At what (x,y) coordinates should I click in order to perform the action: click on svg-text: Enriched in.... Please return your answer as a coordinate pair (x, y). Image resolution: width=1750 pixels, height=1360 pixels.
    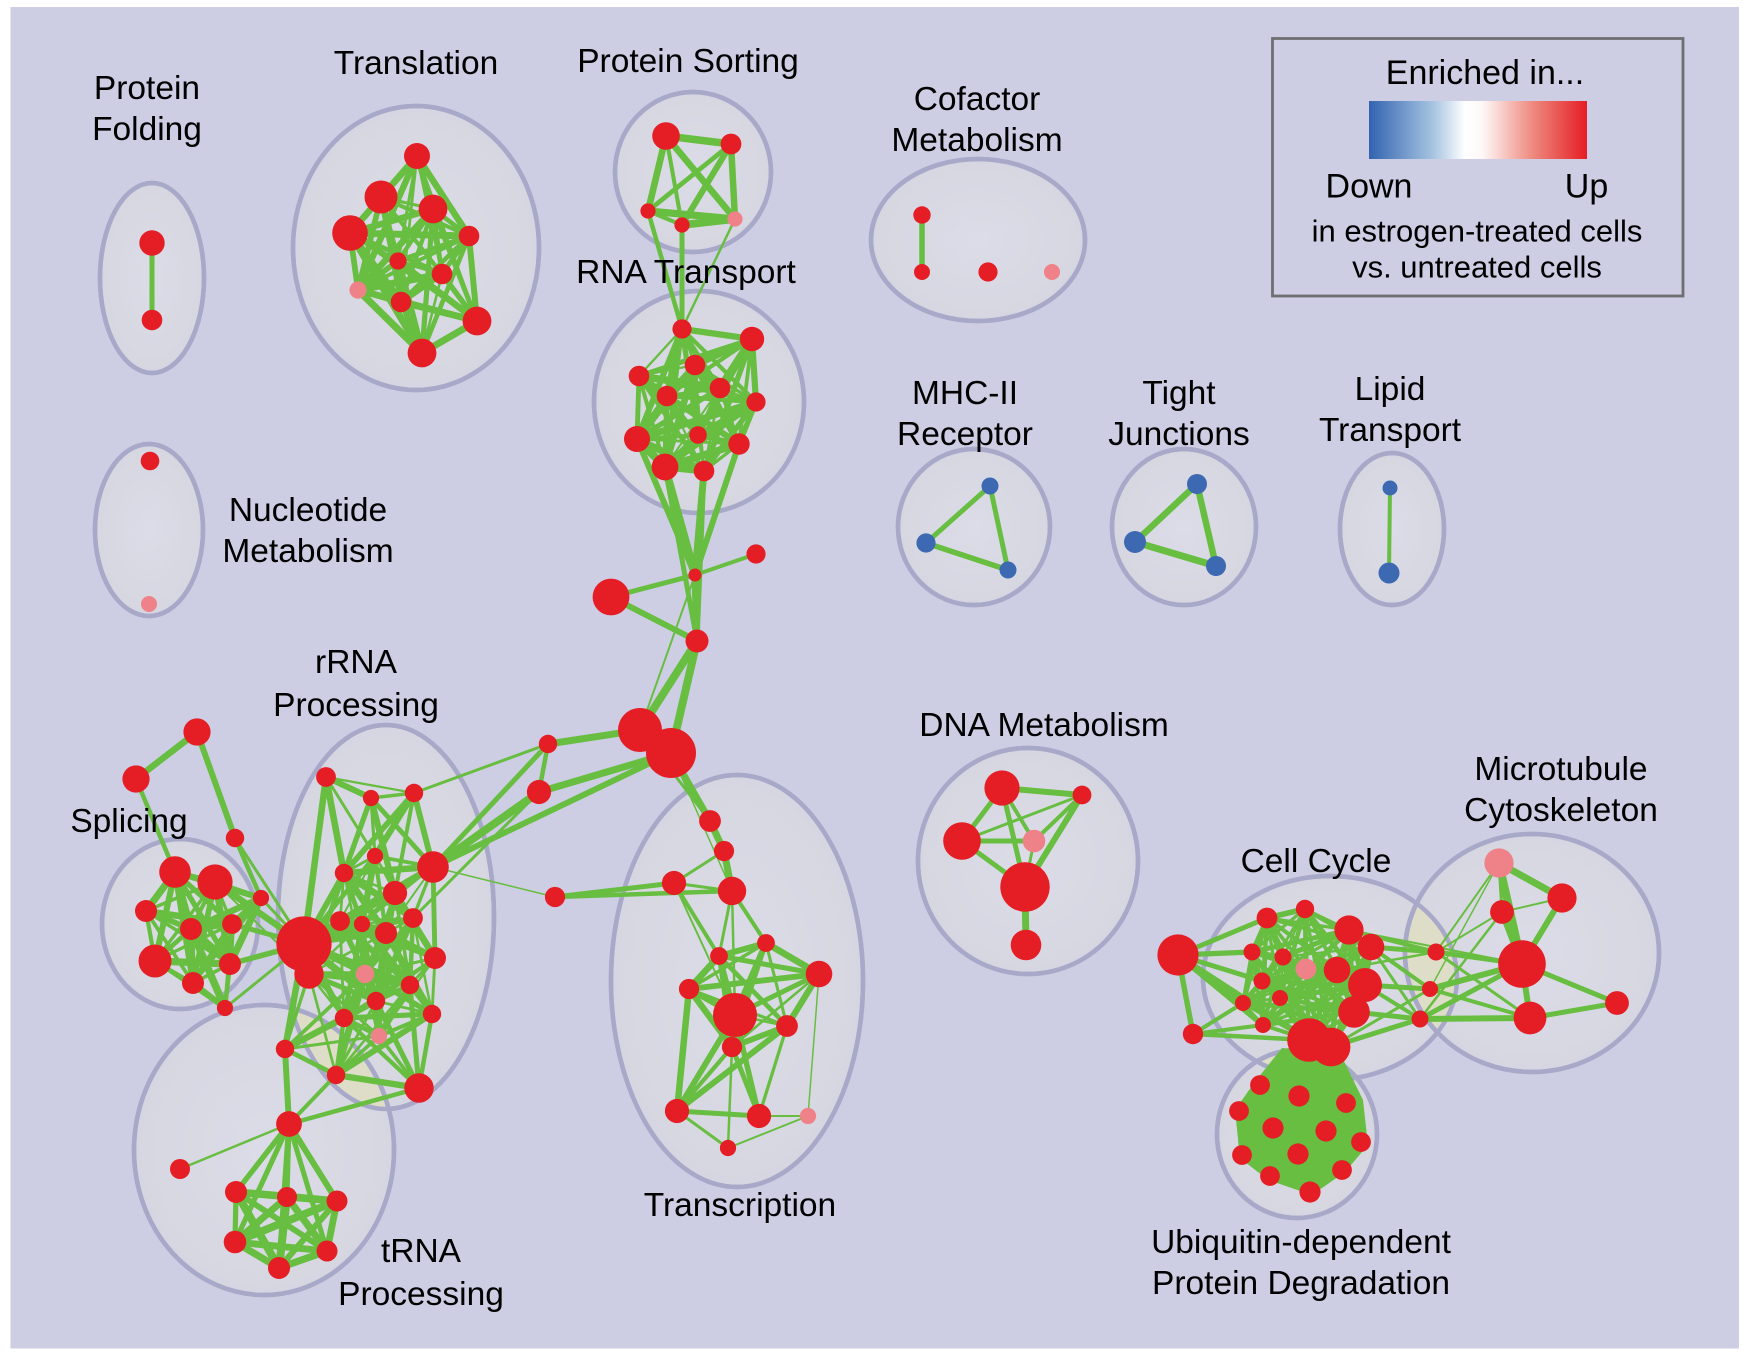
    Looking at the image, I should click on (1485, 73).